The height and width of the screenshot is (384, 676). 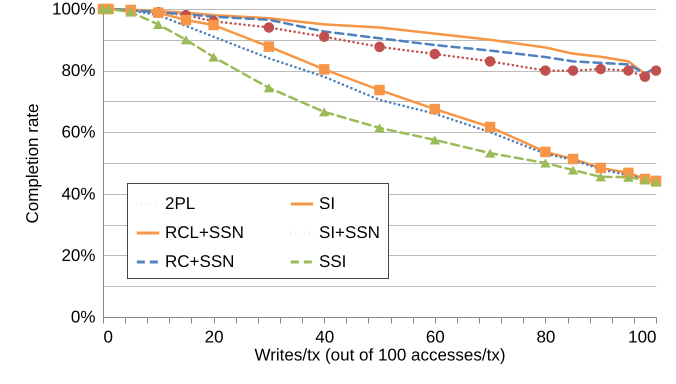 I want to click on legend-label: SI+SSN, so click(x=349, y=232).